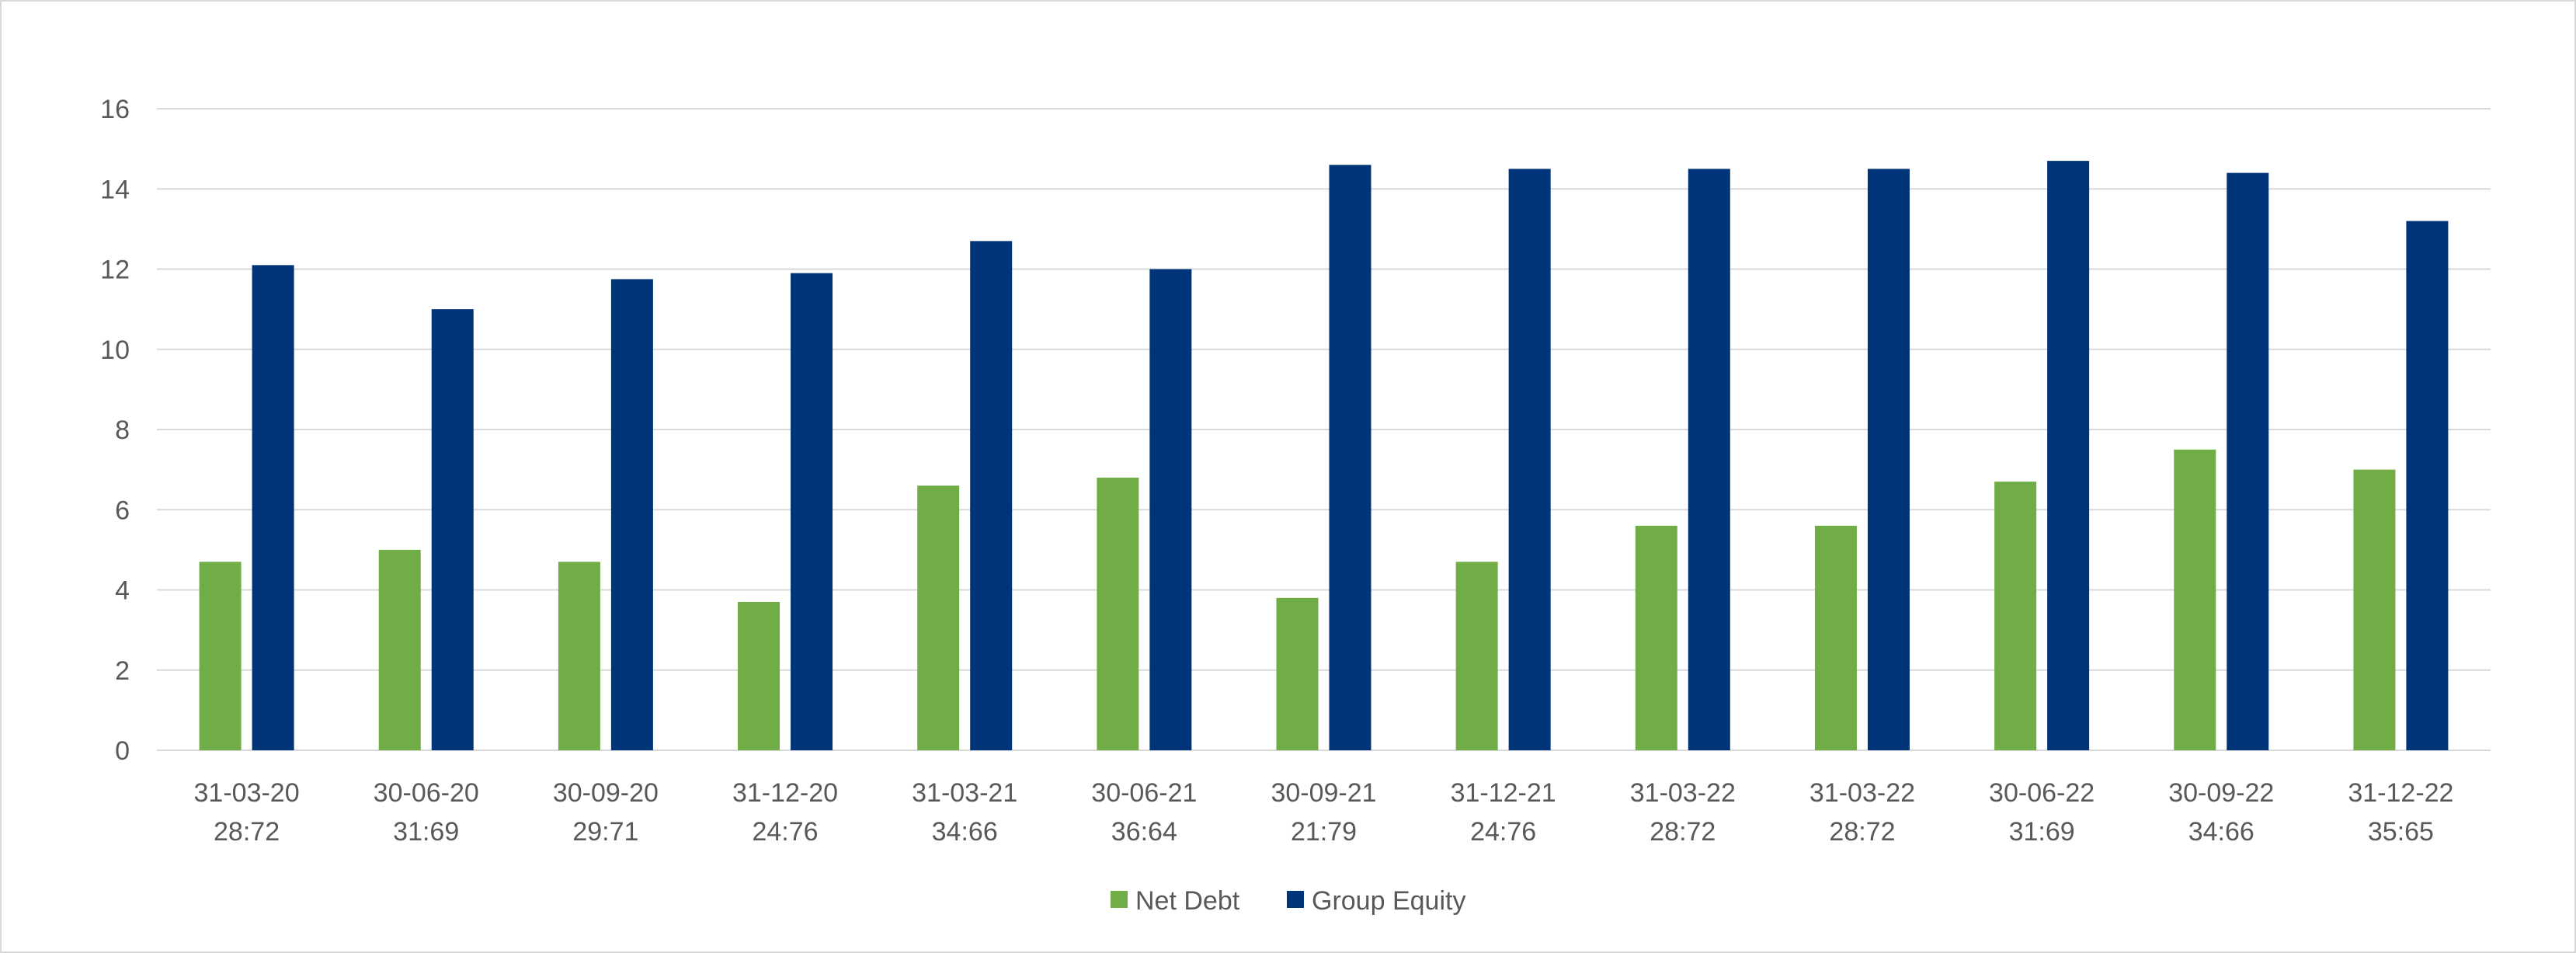  What do you see at coordinates (1295, 899) in the screenshot?
I see `legend-swatch-group-equity` at bounding box center [1295, 899].